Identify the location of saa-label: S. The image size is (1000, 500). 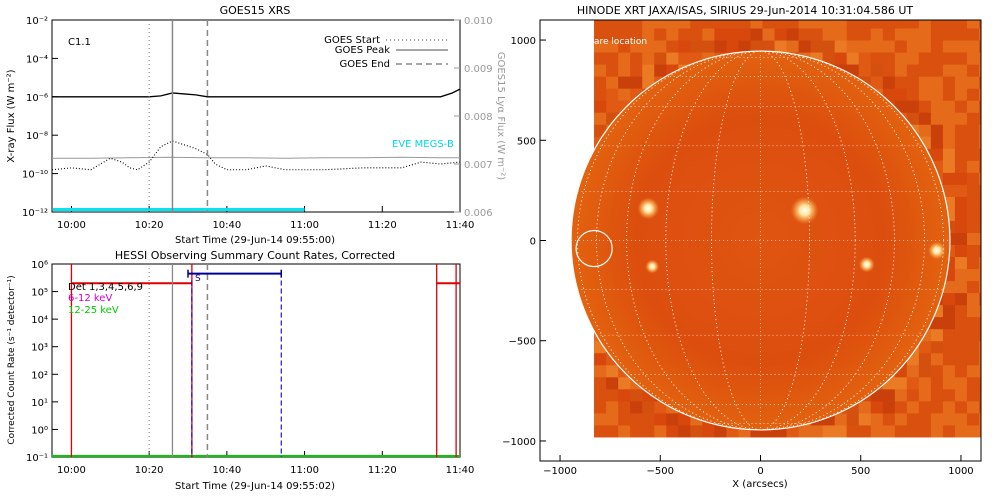
(198, 279).